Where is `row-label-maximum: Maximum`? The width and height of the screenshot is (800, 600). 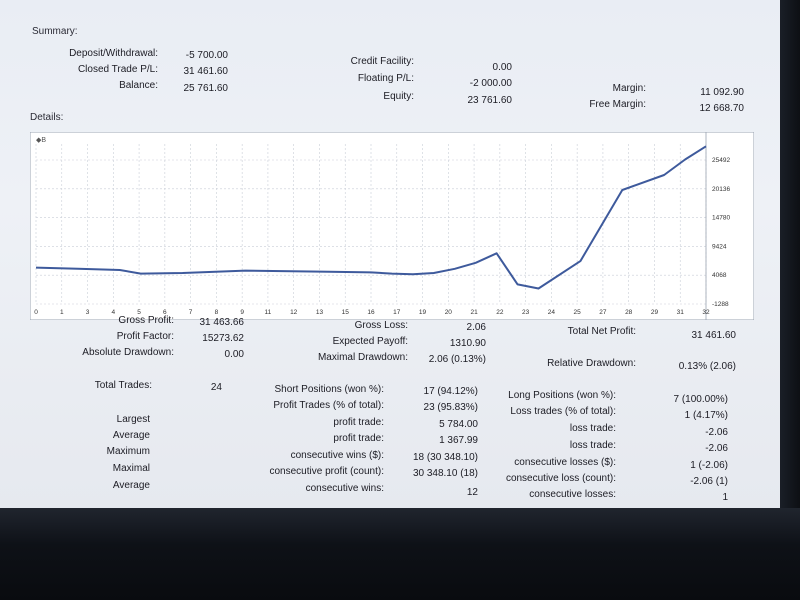 row-label-maximum: Maximum is located at coordinates (128, 451).